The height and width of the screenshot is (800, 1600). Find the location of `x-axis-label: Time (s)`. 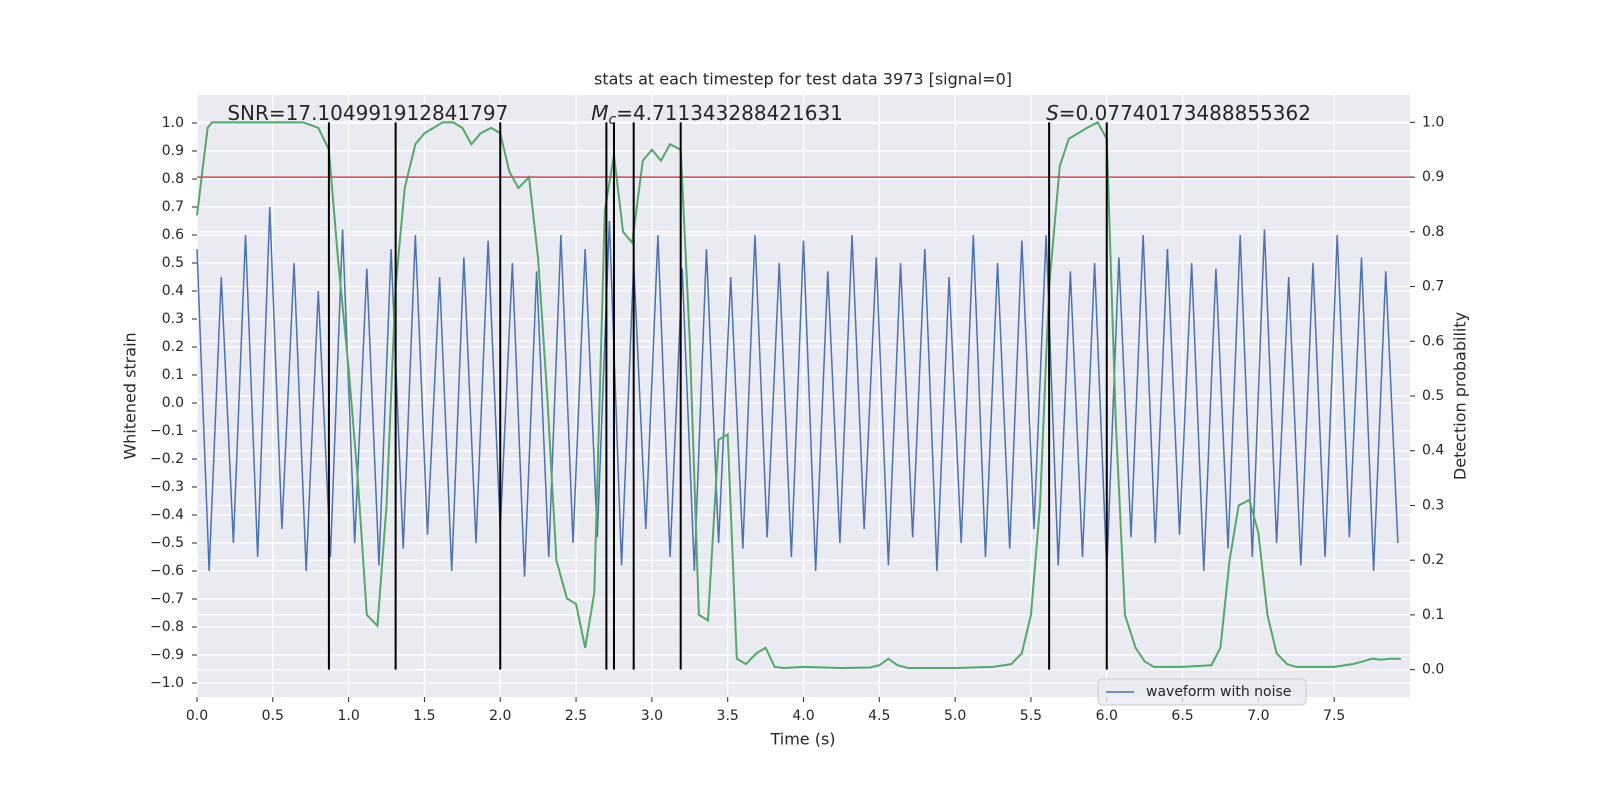

x-axis-label: Time (s) is located at coordinates (802, 739).